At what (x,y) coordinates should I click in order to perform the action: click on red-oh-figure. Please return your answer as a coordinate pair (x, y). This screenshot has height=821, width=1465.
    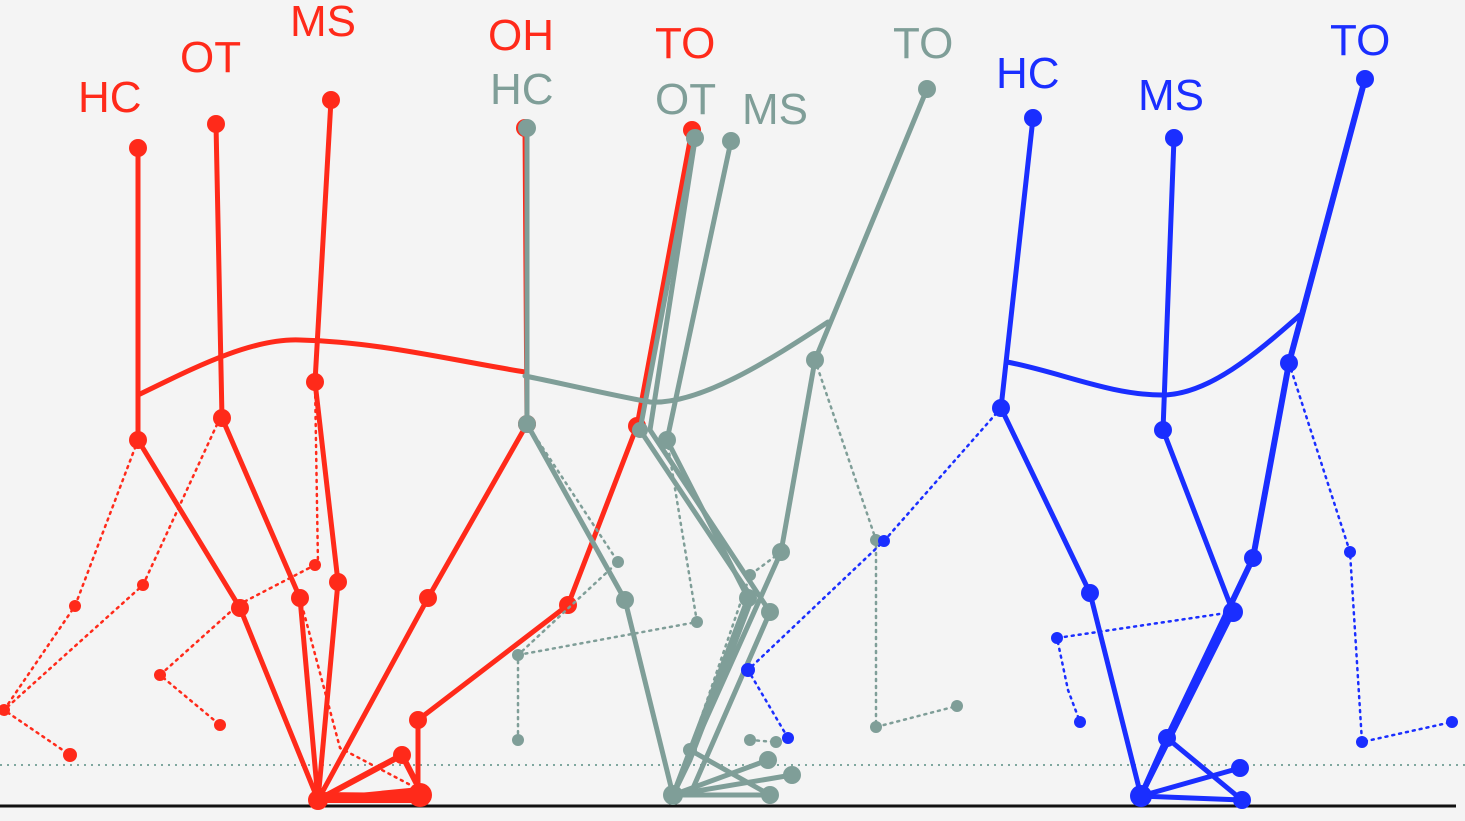
    Looking at the image, I should click on (422, 464).